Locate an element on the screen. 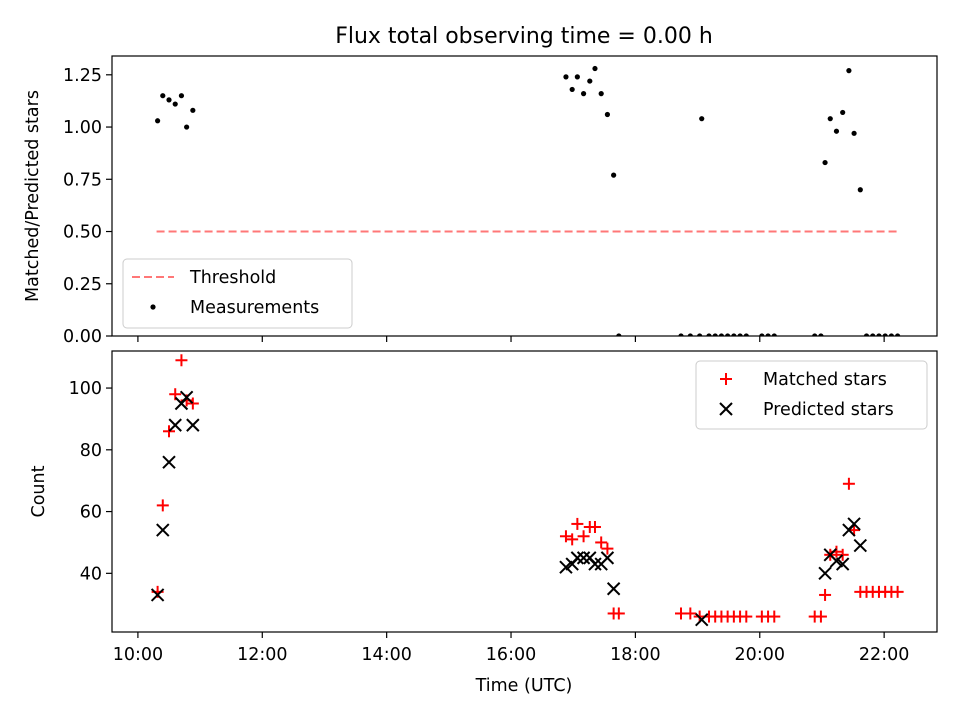 Image resolution: width=960 pixels, height=720 pixels. x-tick-label: 18:00 is located at coordinates (635, 655).